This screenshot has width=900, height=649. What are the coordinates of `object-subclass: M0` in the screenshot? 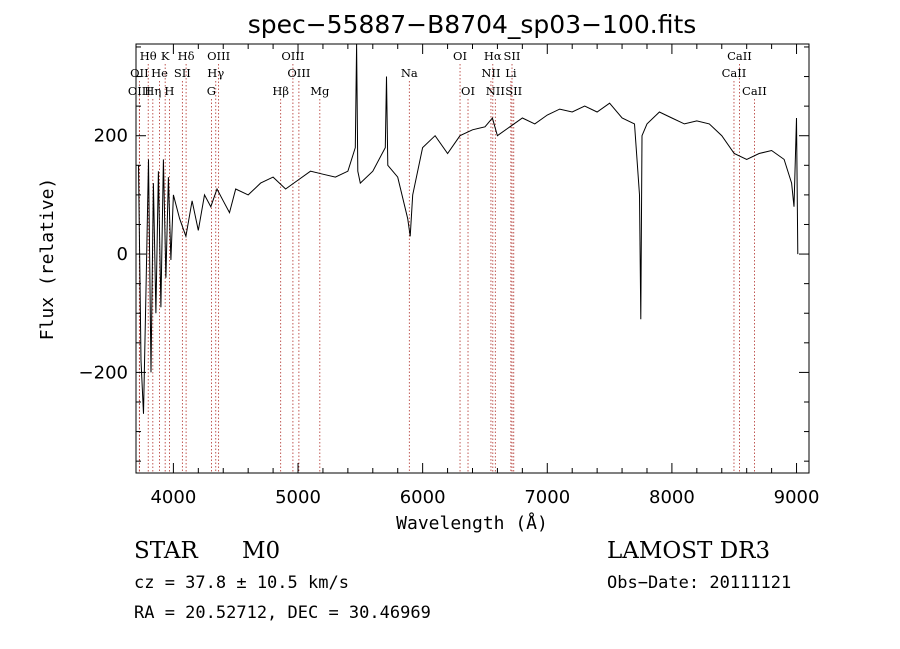 It's located at (261, 551).